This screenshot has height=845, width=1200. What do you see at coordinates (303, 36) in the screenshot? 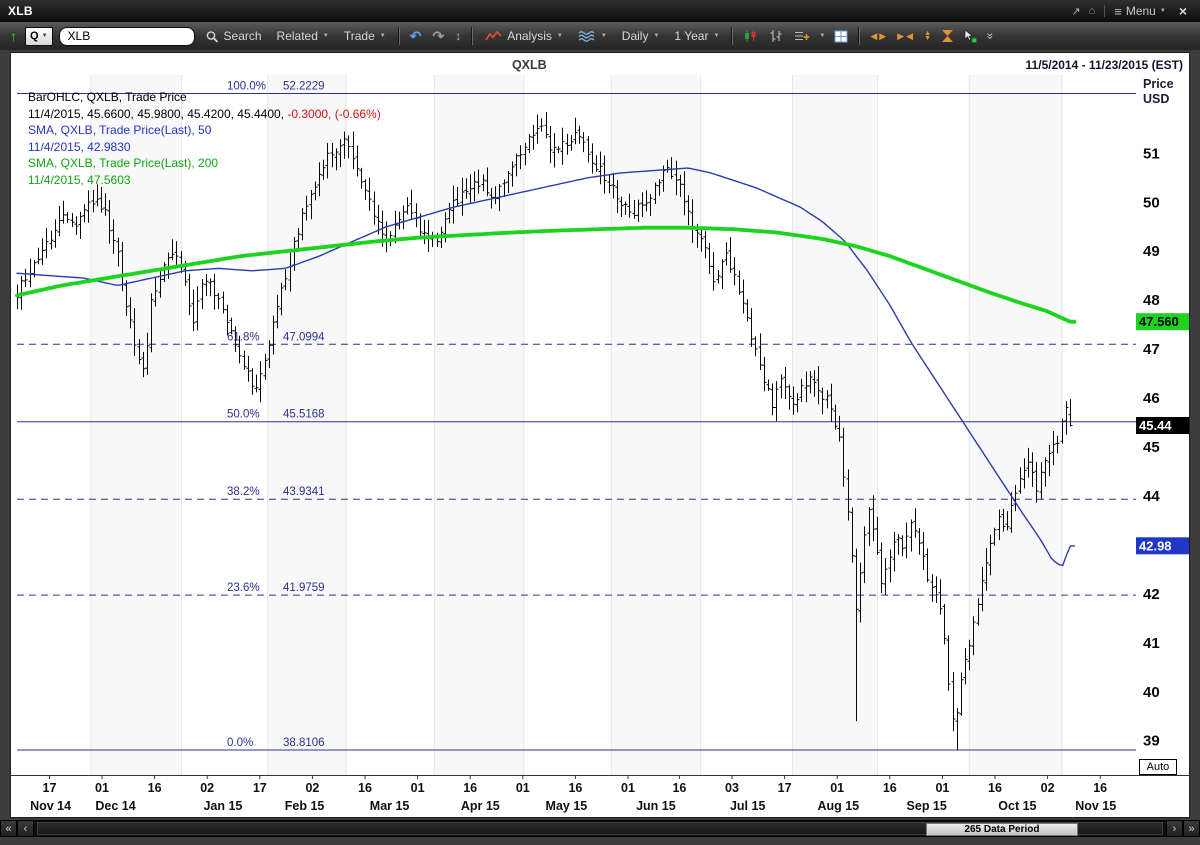
I see `related-dropdown: Related ▼` at bounding box center [303, 36].